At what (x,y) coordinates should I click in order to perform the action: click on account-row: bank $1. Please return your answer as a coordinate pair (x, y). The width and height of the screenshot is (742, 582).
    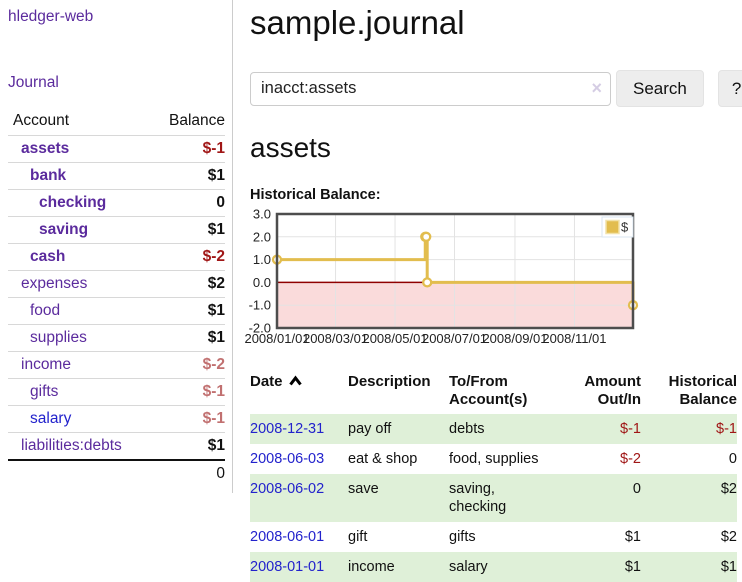
    Looking at the image, I should click on (116, 176).